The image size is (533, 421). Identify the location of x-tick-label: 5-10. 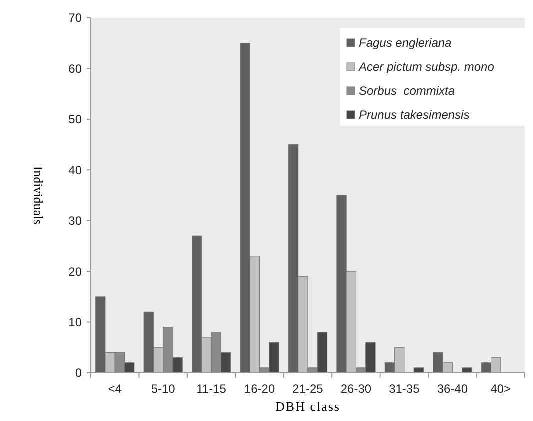
(163, 389).